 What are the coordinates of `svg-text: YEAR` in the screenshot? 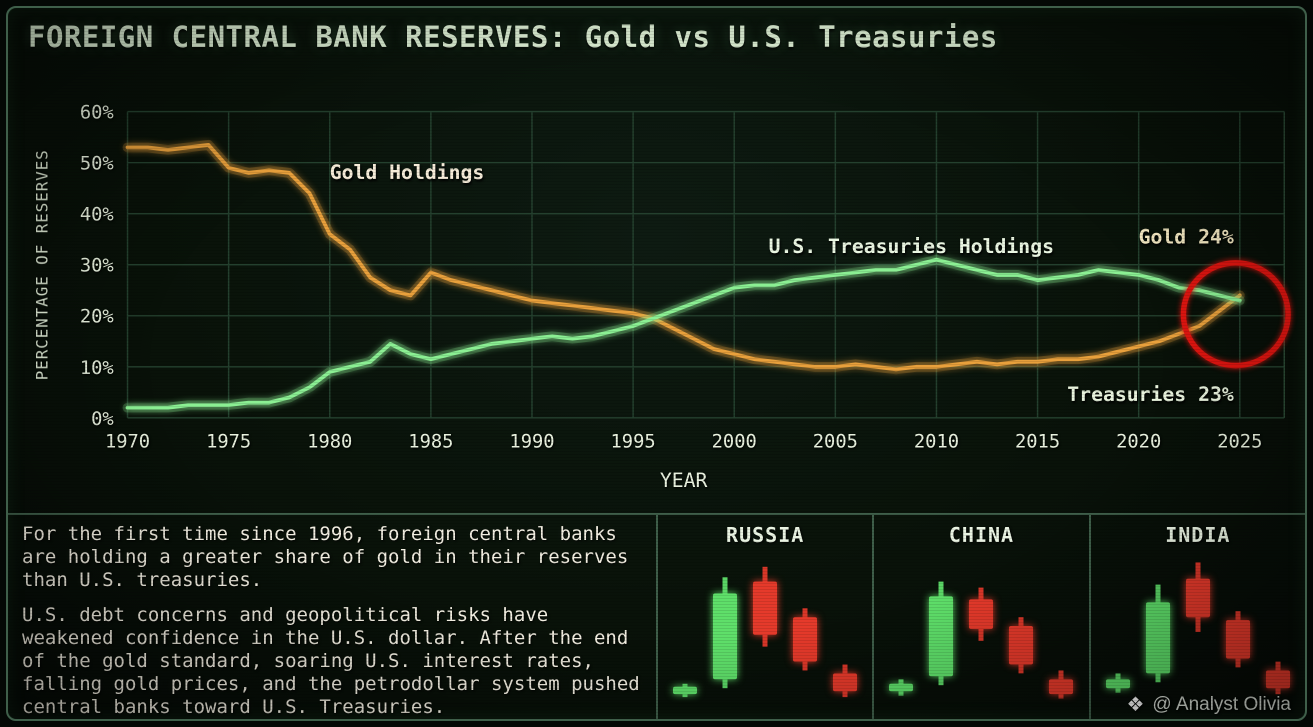 It's located at (684, 480).